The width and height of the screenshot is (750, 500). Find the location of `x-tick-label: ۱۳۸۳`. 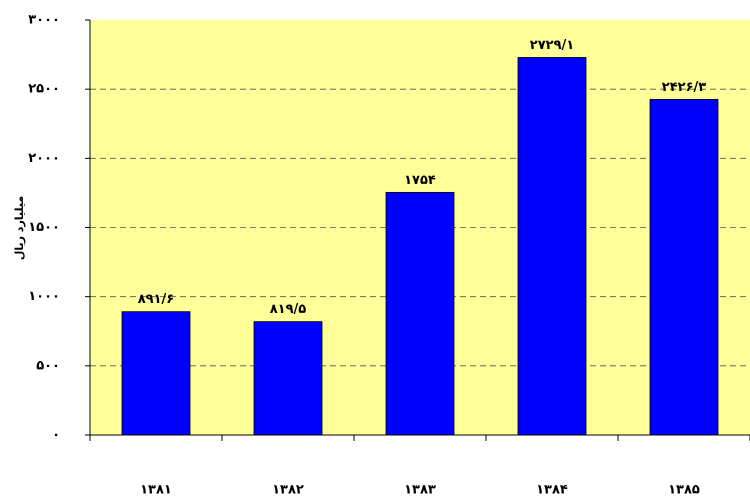

x-tick-label: ۱۳۸۳ is located at coordinates (420, 490).